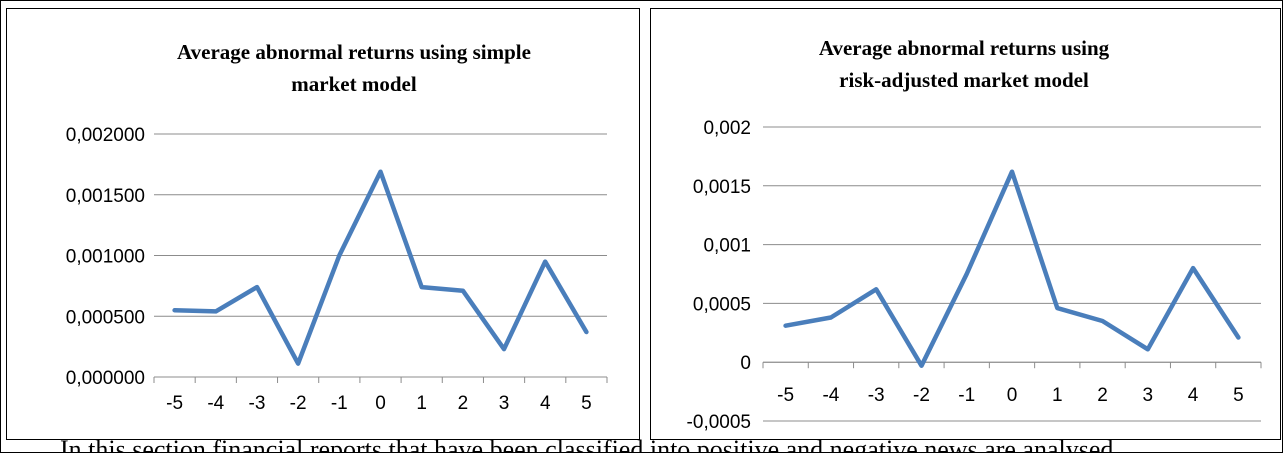 Image resolution: width=1283 pixels, height=453 pixels. What do you see at coordinates (745, 363) in the screenshot?
I see `y-tick-label: 0` at bounding box center [745, 363].